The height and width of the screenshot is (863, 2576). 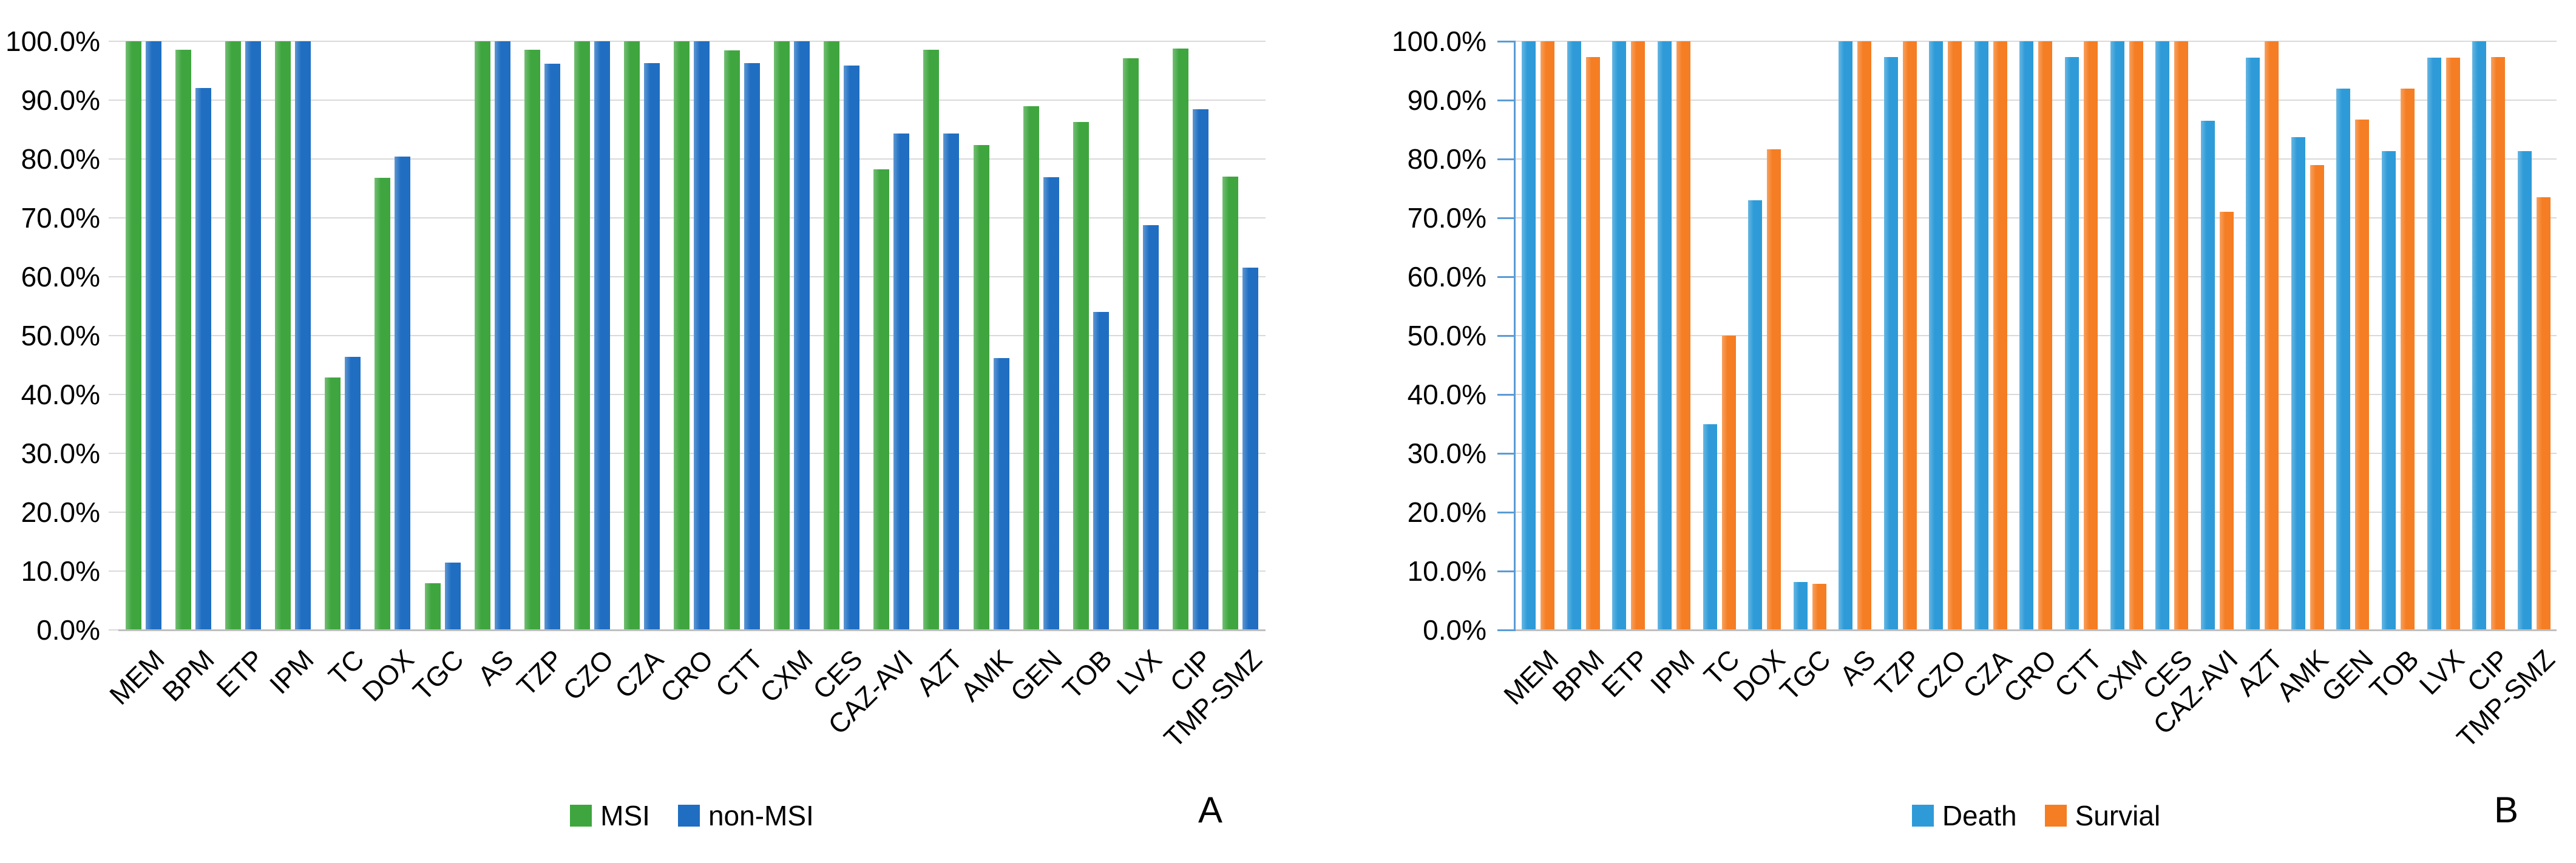 What do you see at coordinates (1619, 335) in the screenshot?
I see `bar-death-etp` at bounding box center [1619, 335].